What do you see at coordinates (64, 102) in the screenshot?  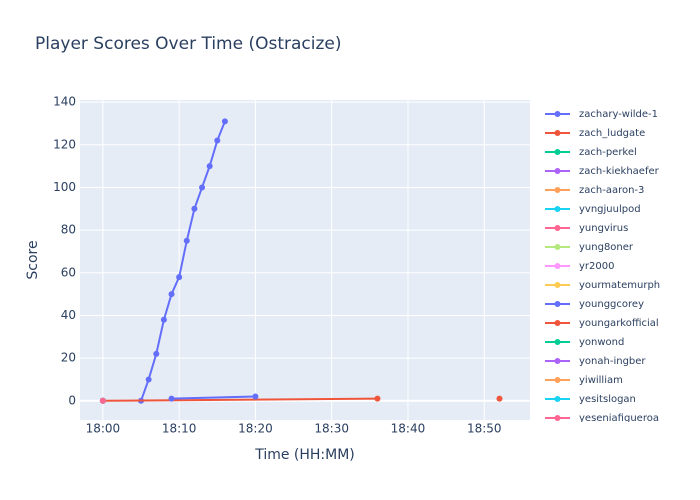 I see `y-tick-label: 140` at bounding box center [64, 102].